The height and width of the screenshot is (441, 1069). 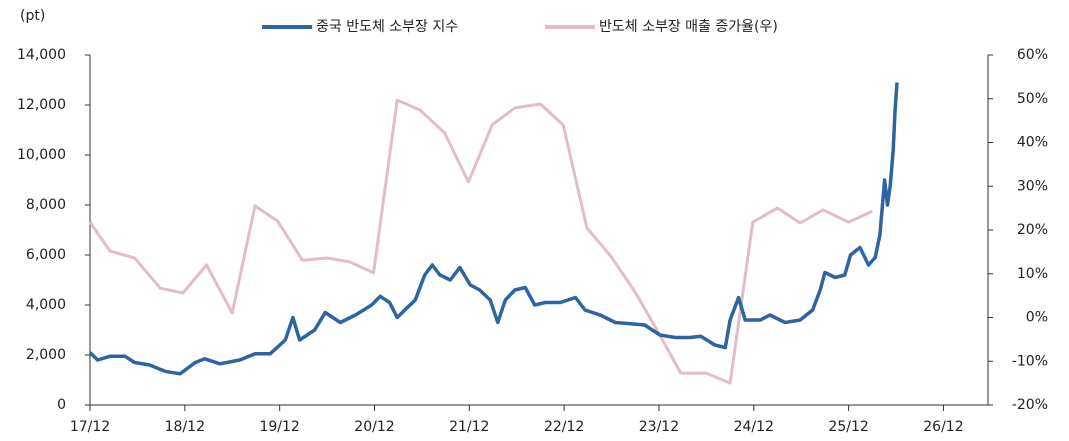 What do you see at coordinates (1032, 186) in the screenshot?
I see `y2-tick-label: 30%` at bounding box center [1032, 186].